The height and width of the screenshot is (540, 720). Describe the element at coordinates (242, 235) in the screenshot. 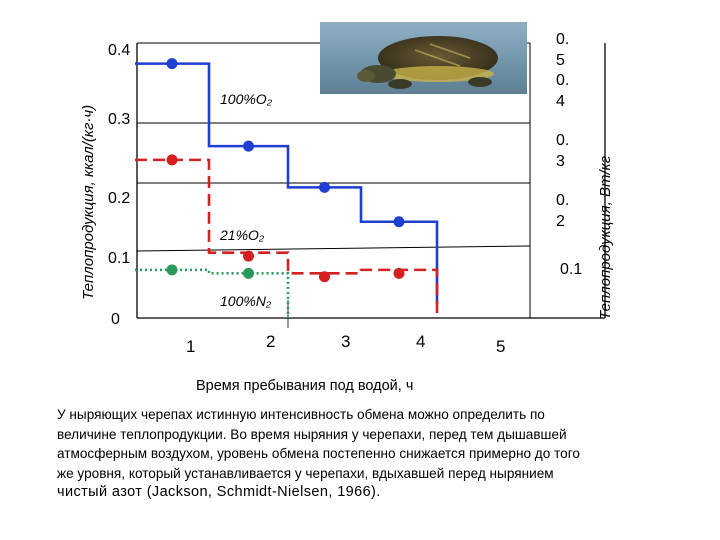

I see `series-label: 21%O₂` at that location.